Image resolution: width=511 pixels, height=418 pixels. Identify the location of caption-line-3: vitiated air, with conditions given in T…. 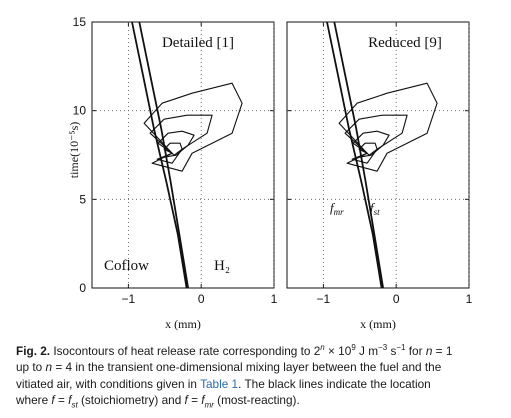
(223, 383).